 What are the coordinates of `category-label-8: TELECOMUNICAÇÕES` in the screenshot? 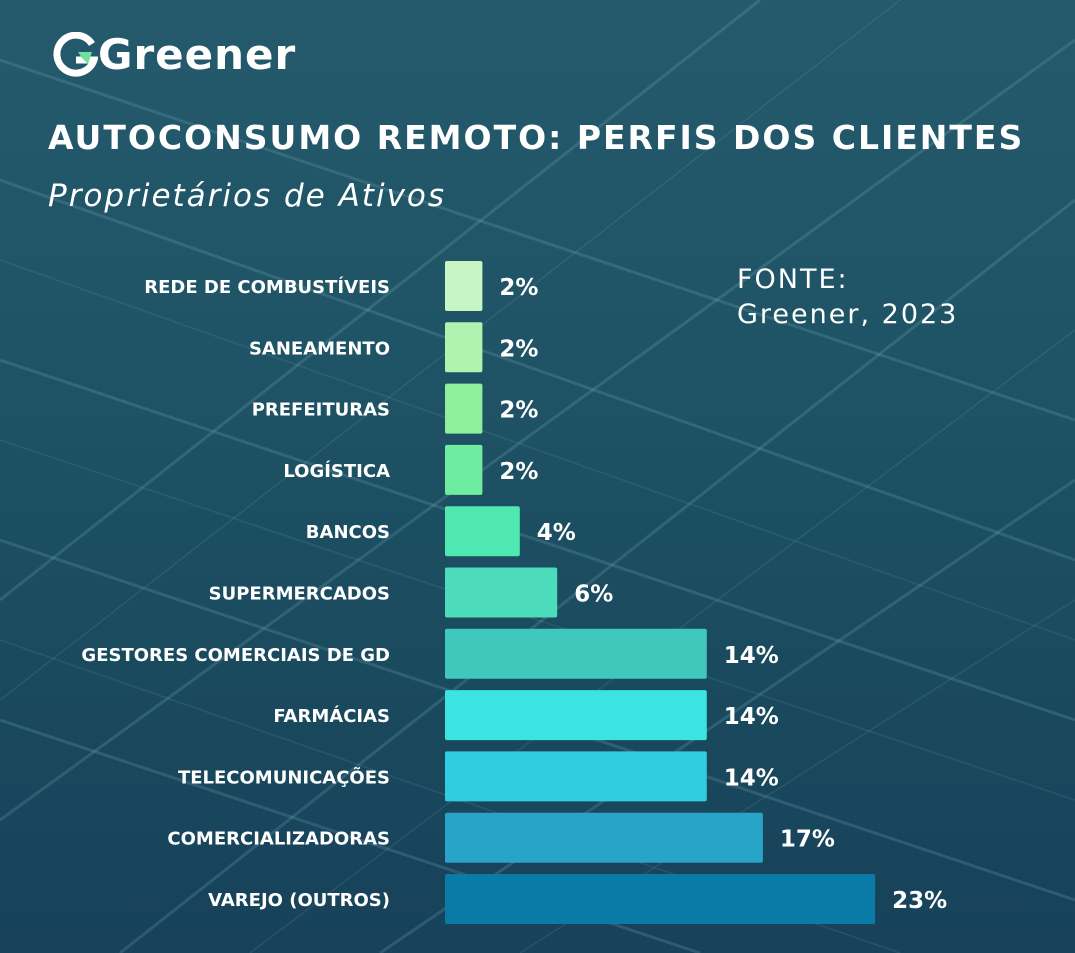 It's located at (284, 776).